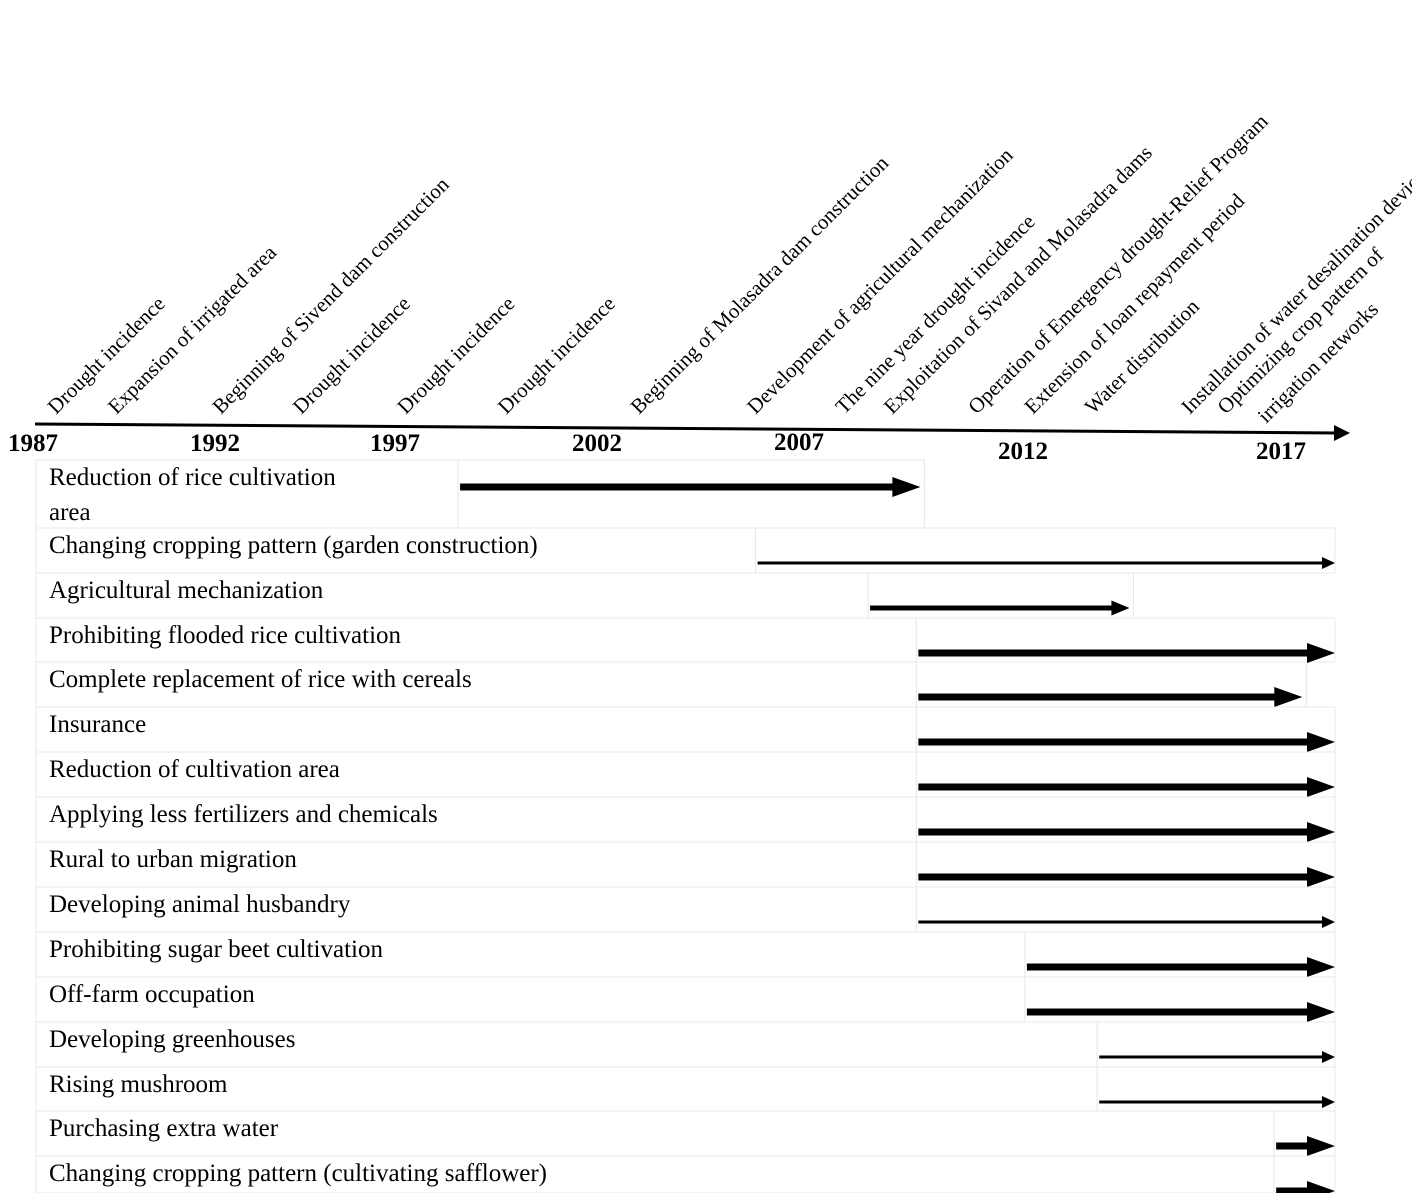 Image resolution: width=1412 pixels, height=1193 pixels. What do you see at coordinates (138, 1084) in the screenshot?
I see `strategy-label: Rising mushroom` at bounding box center [138, 1084].